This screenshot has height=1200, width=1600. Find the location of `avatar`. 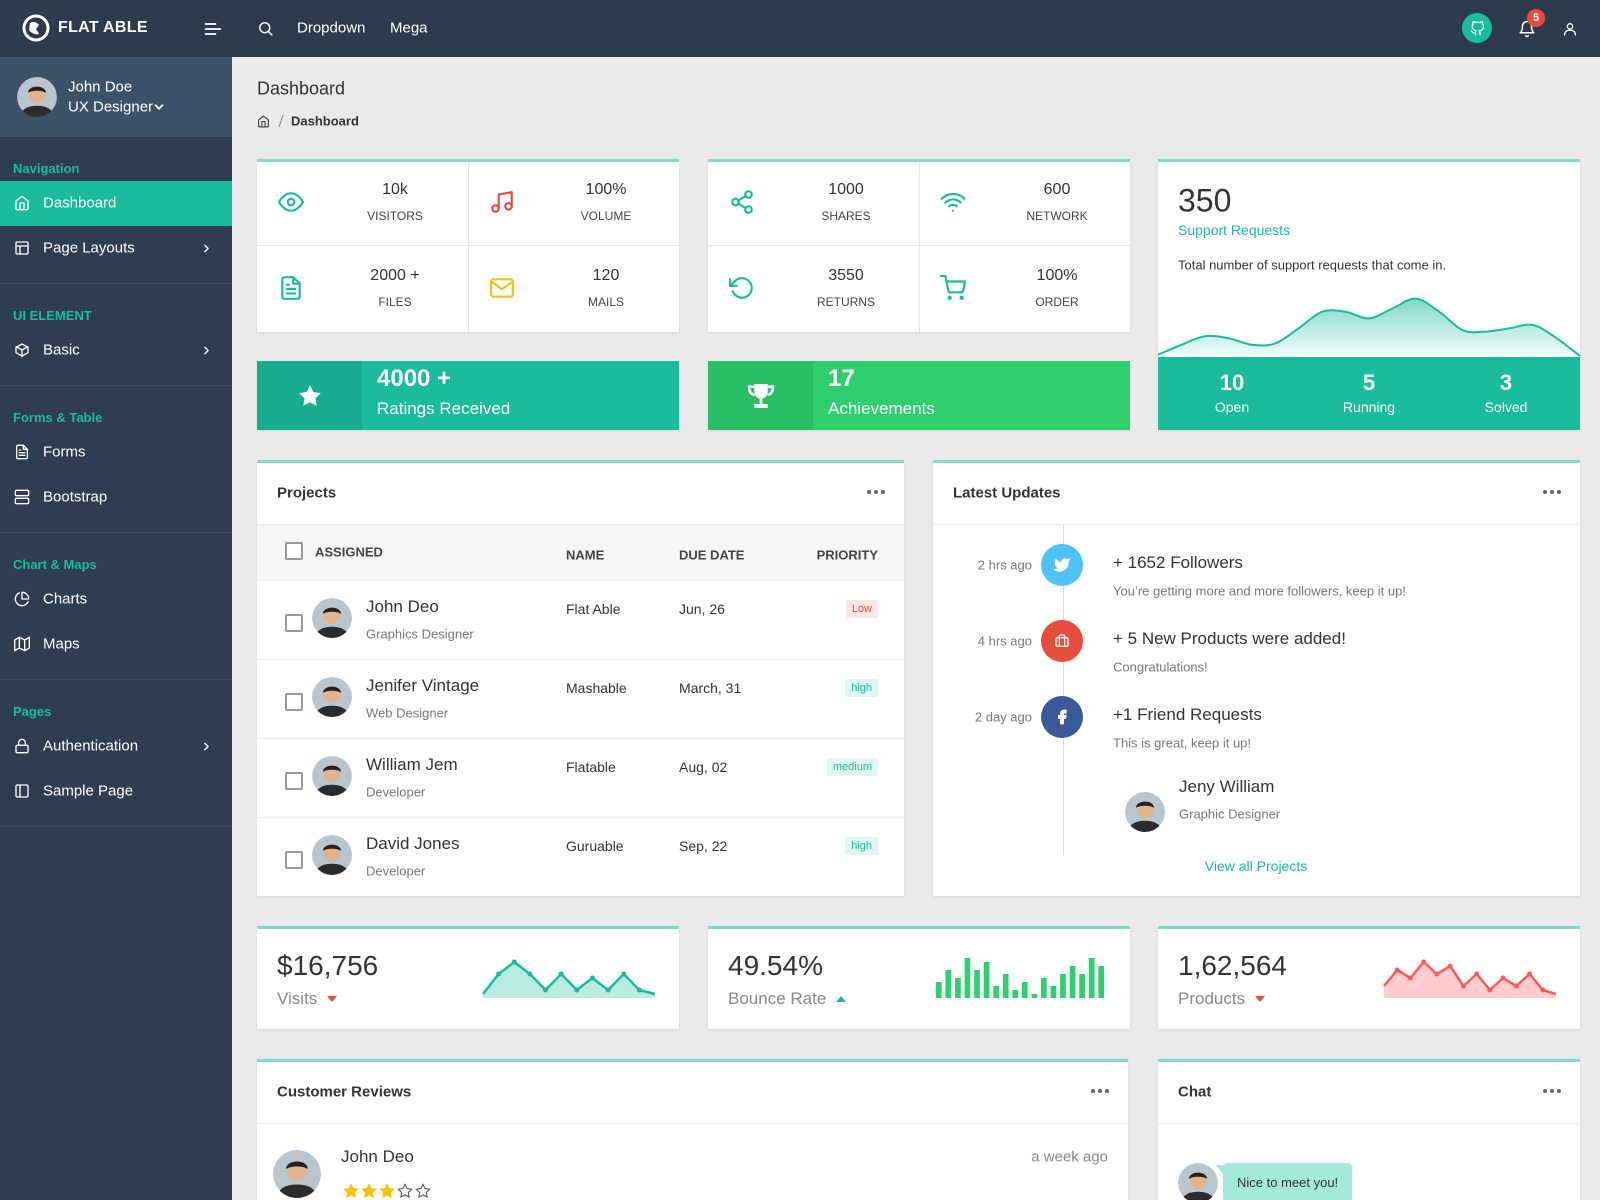

avatar is located at coordinates (332, 697).